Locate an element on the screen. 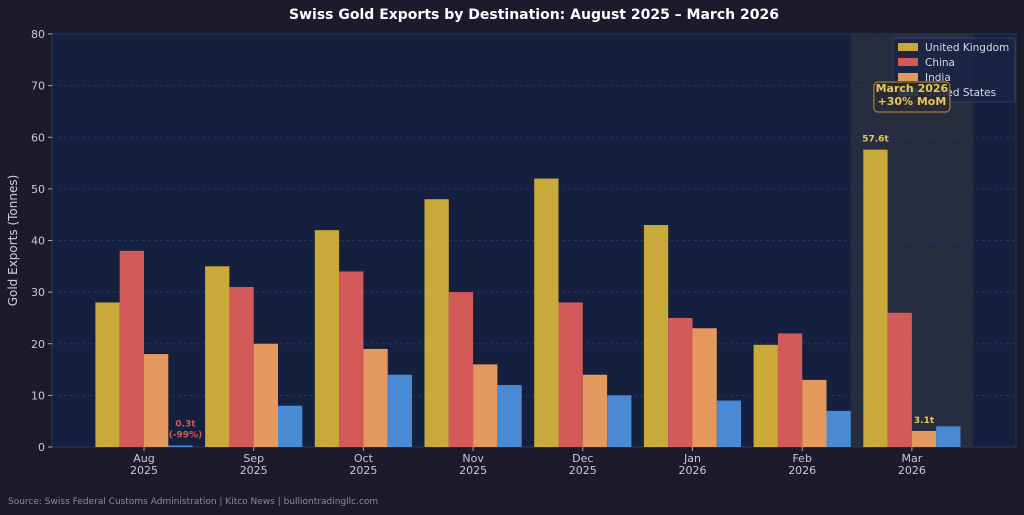  annotation-text: +30% MoM is located at coordinates (911, 101).